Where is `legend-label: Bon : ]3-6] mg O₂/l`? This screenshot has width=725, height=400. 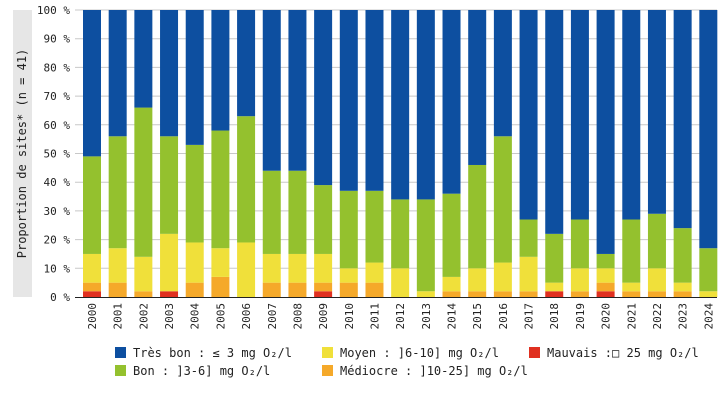 legend-label: Bon : ]3-6] mg O₂/l is located at coordinates (201, 371).